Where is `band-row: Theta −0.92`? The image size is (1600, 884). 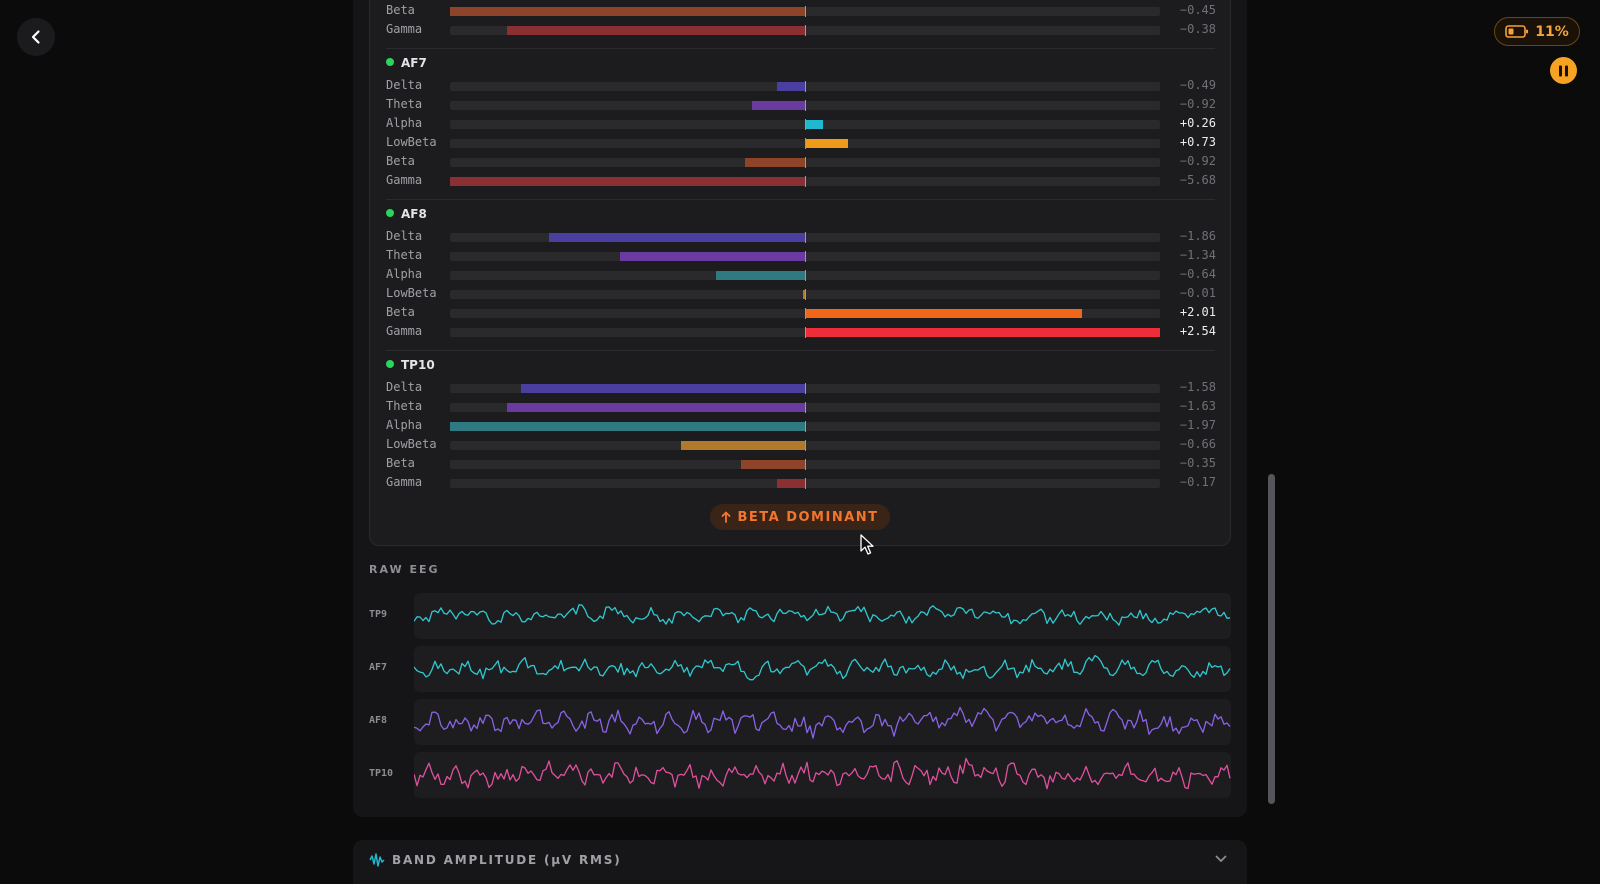 band-row: Theta −0.92 is located at coordinates (801, 105).